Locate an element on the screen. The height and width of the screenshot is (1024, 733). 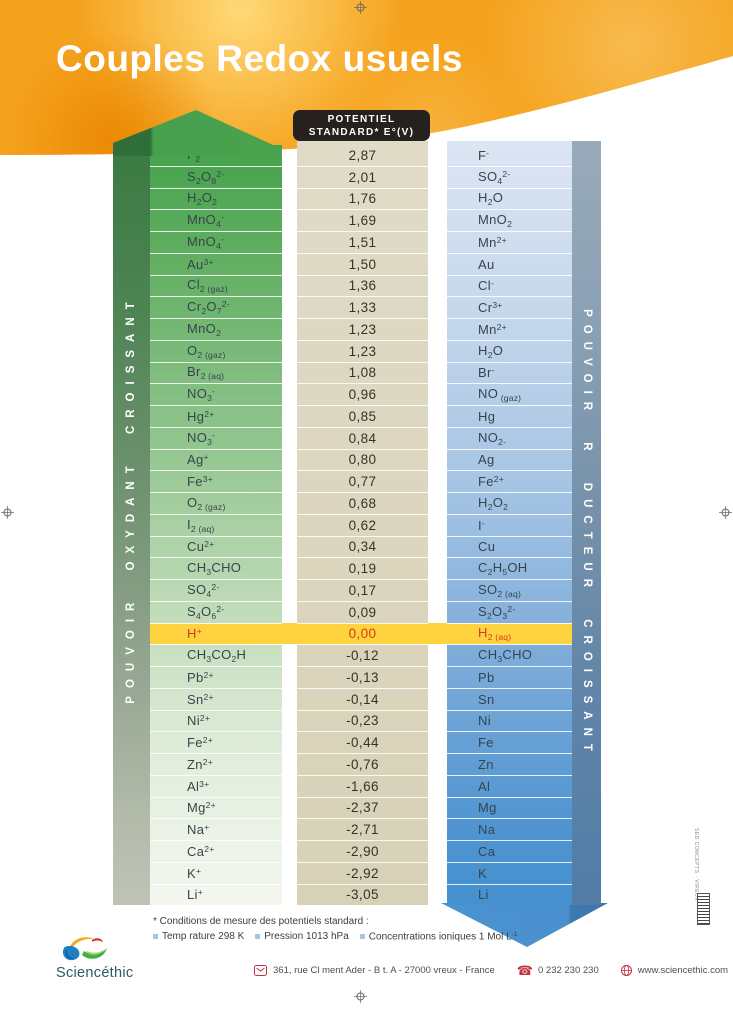
potential-cell: 1,36 is located at coordinates (362, 285).